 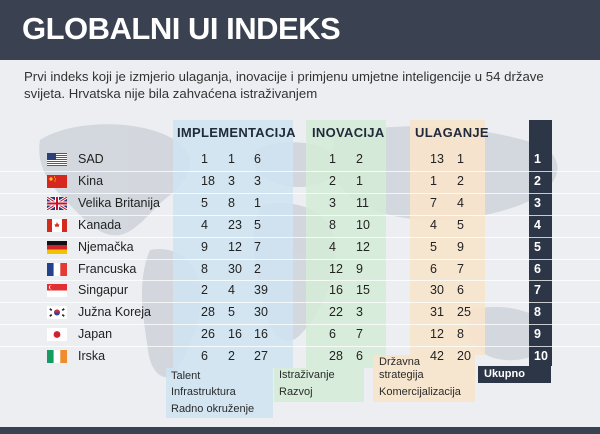 What do you see at coordinates (460, 225) in the screenshot?
I see `rank-komercijalizacija: 5` at bounding box center [460, 225].